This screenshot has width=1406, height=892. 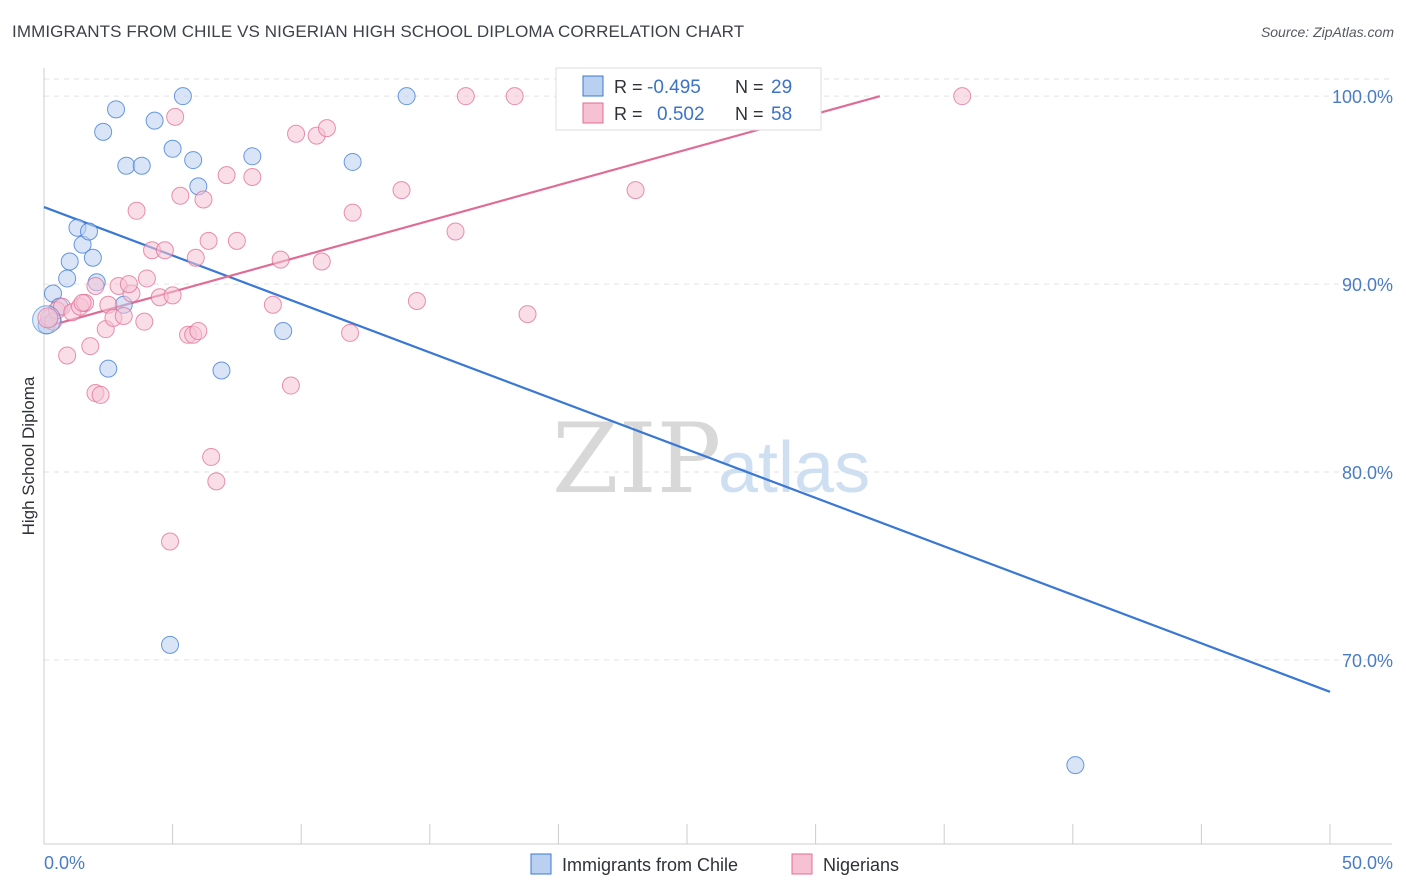 What do you see at coordinates (1367, 285) in the screenshot?
I see `y-tick-label: 90.0%` at bounding box center [1367, 285].